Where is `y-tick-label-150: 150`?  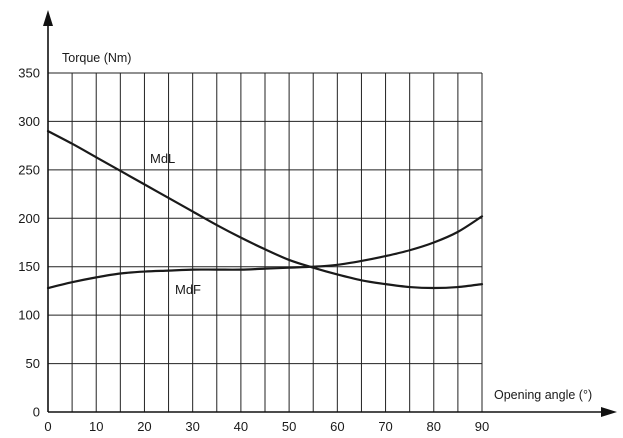 y-tick-label-150: 150 is located at coordinates (29, 266).